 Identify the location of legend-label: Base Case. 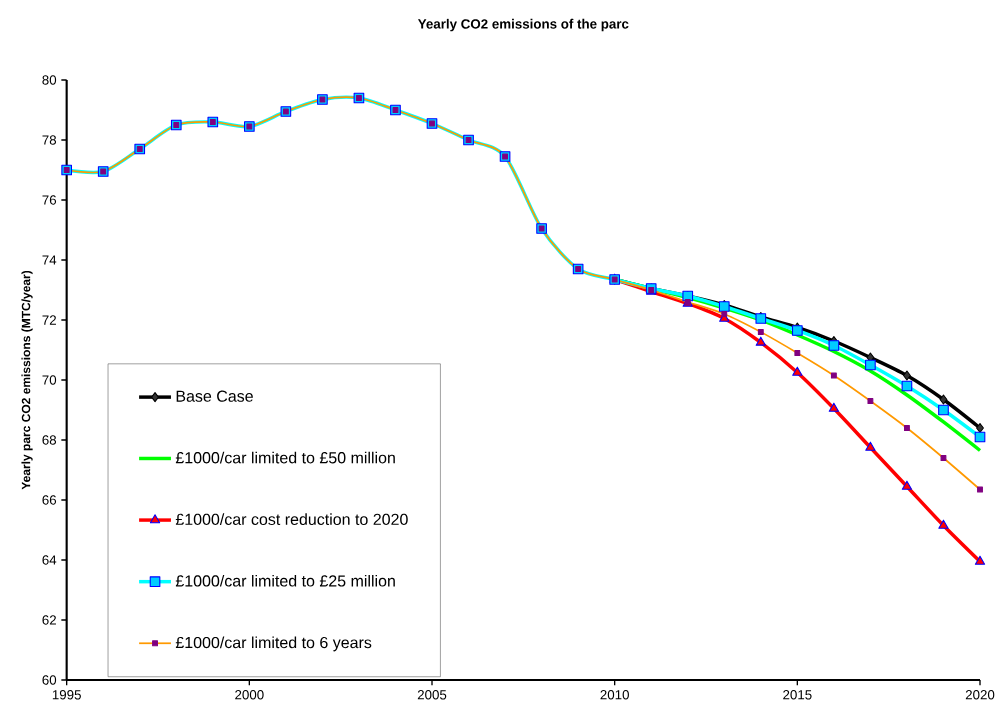
(214, 396).